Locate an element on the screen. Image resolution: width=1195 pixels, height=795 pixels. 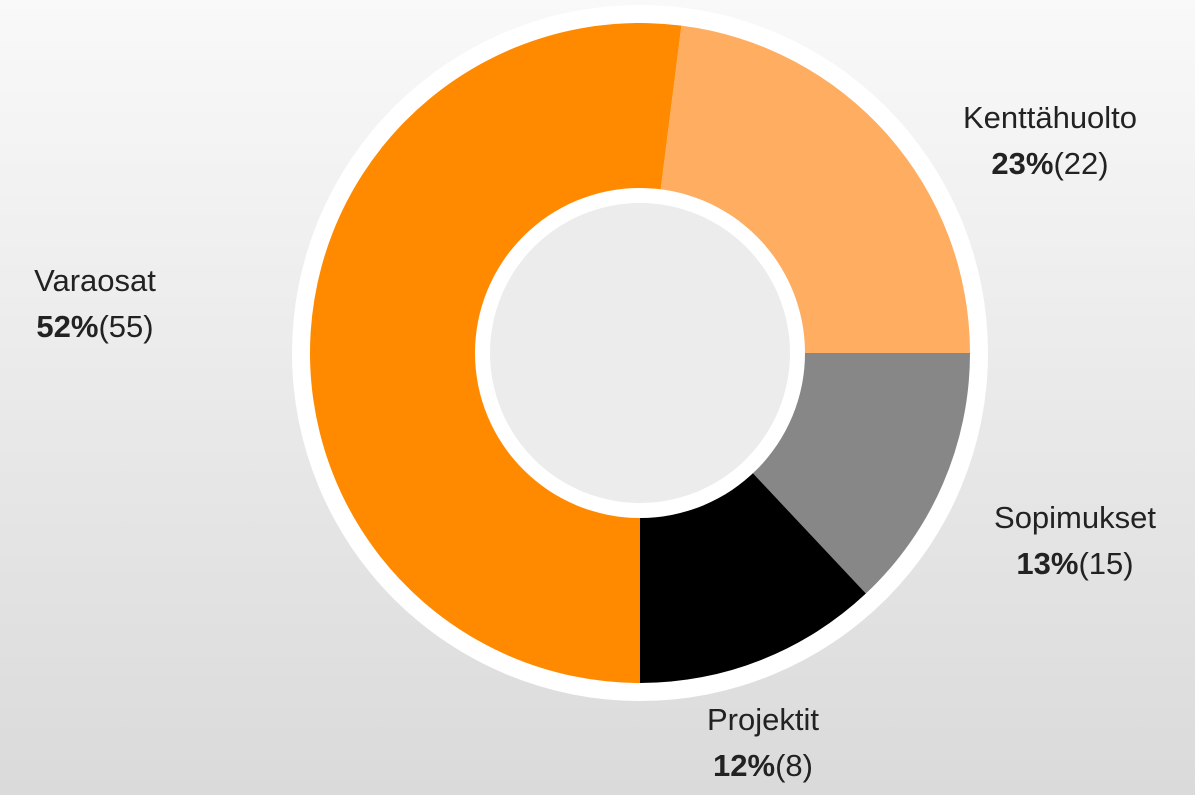
slice-value: 23%(22) is located at coordinates (1049, 163).